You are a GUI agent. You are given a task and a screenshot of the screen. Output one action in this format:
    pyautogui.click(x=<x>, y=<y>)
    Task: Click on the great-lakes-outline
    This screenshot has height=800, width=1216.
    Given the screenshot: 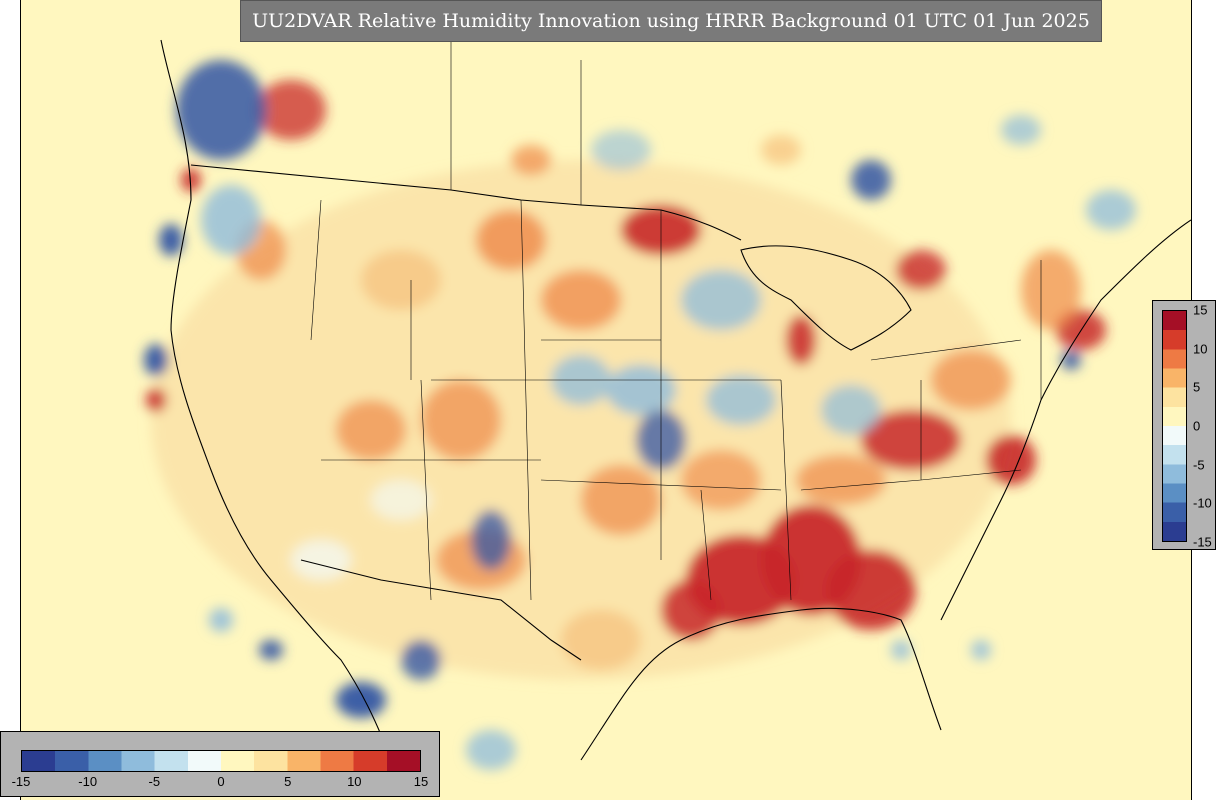 What is the action you would take?
    pyautogui.click(x=826, y=298)
    